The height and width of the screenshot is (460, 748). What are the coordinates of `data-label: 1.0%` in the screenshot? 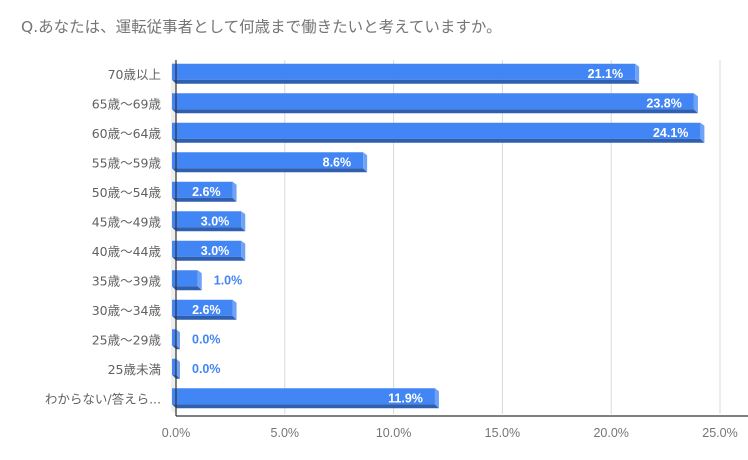 It's located at (228, 280).